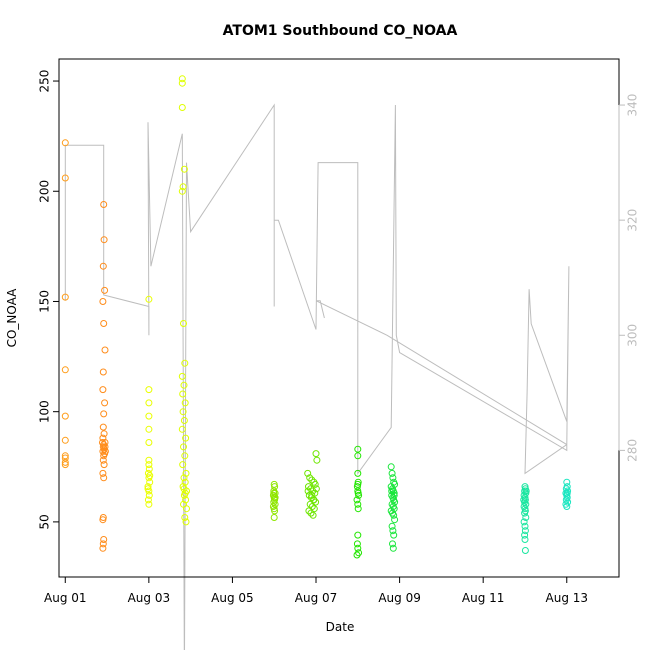 This screenshot has width=650, height=650. I want to click on y-tick-label: 50, so click(45, 521).